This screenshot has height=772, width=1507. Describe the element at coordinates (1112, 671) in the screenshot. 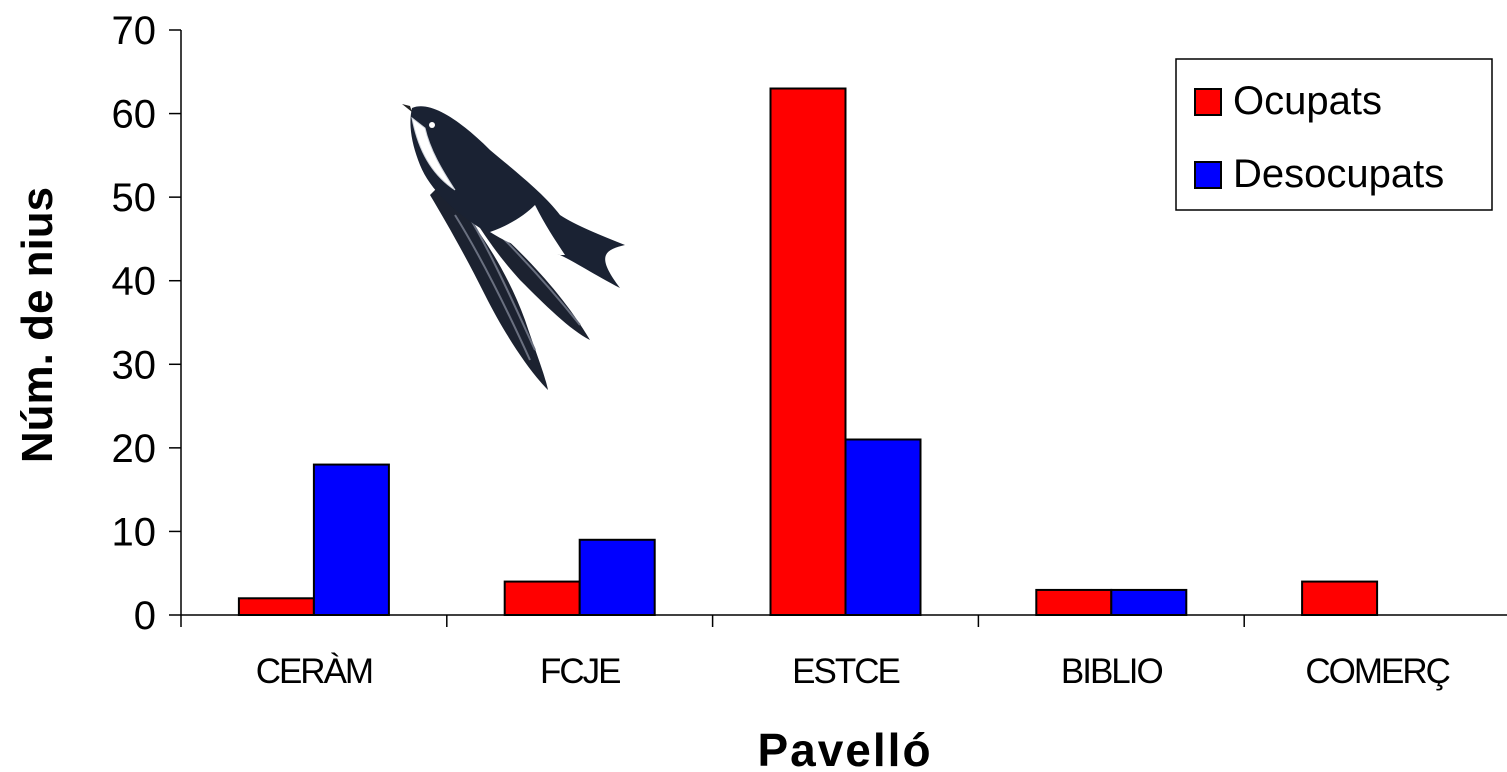

I see `x-tick-label: BIBLIO` at that location.